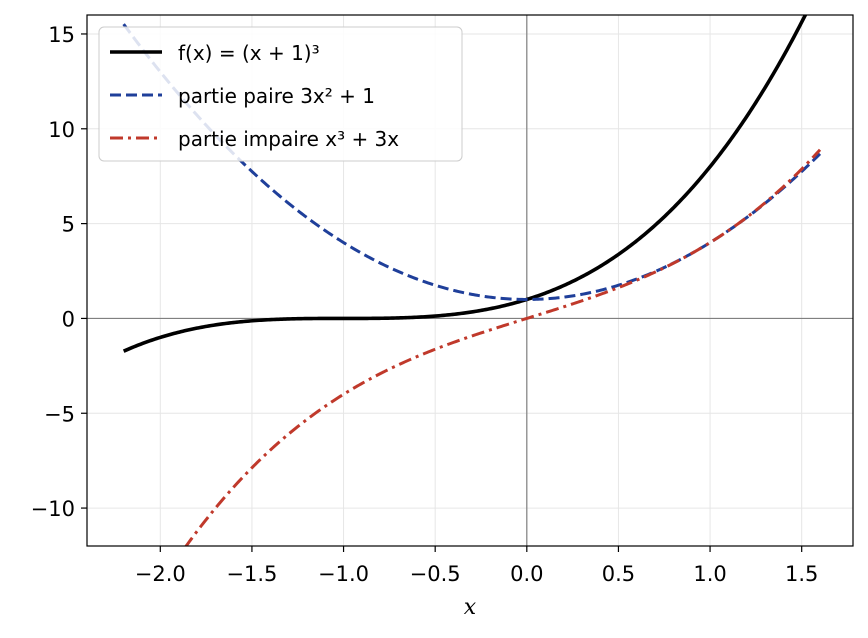 The width and height of the screenshot is (868, 638). Describe the element at coordinates (801, 574) in the screenshot. I see `x-tick-label-7: 1.5` at that location.